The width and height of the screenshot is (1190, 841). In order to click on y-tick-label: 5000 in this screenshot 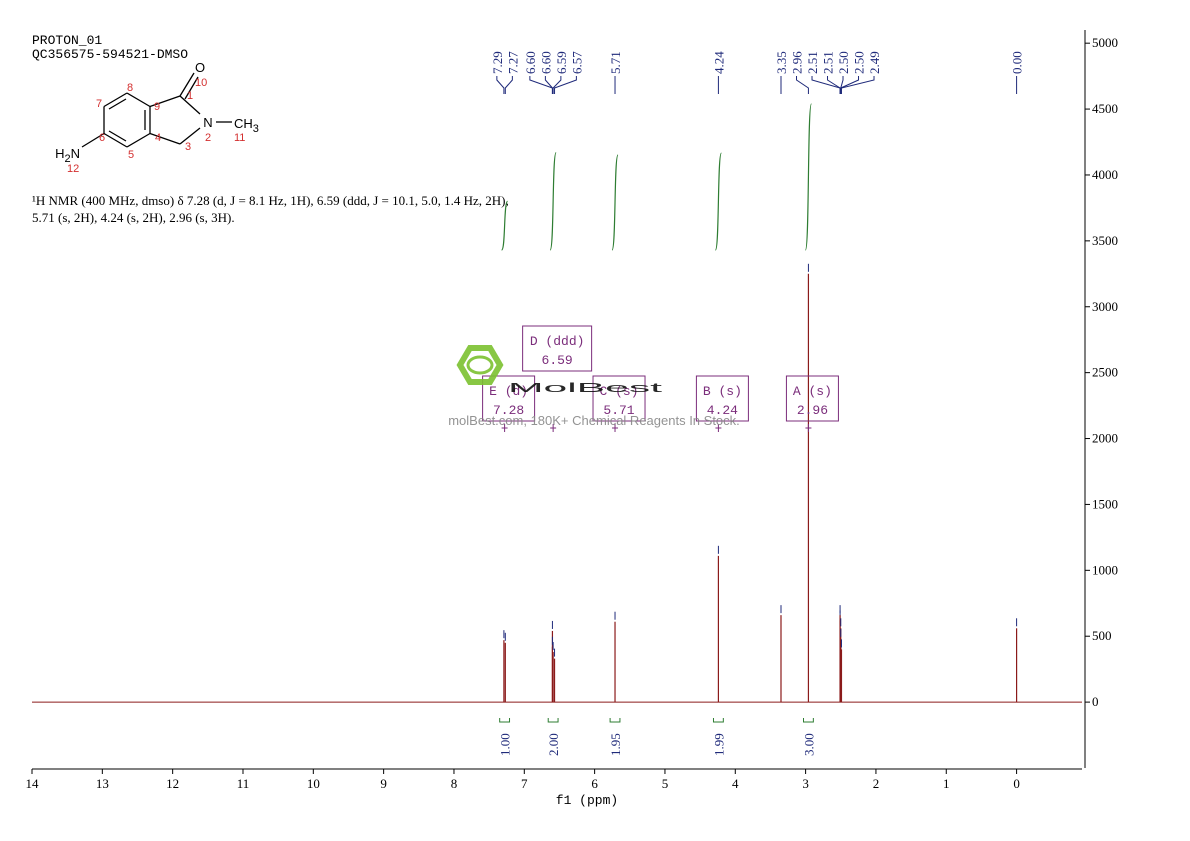, I will do `click(1105, 42)`.